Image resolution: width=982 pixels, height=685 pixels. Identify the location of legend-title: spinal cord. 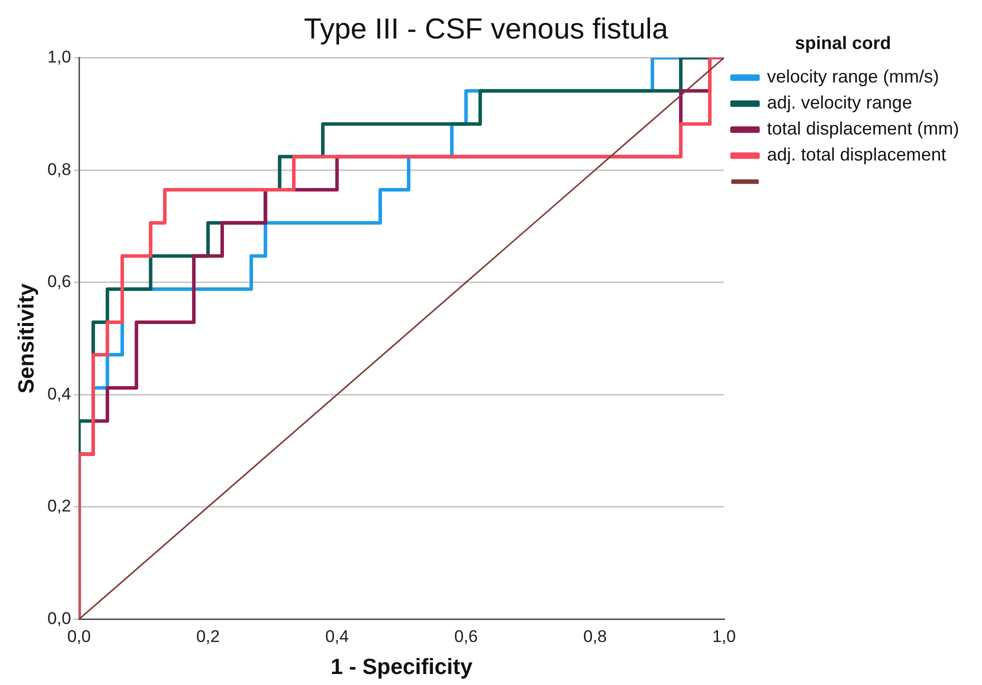
(843, 42).